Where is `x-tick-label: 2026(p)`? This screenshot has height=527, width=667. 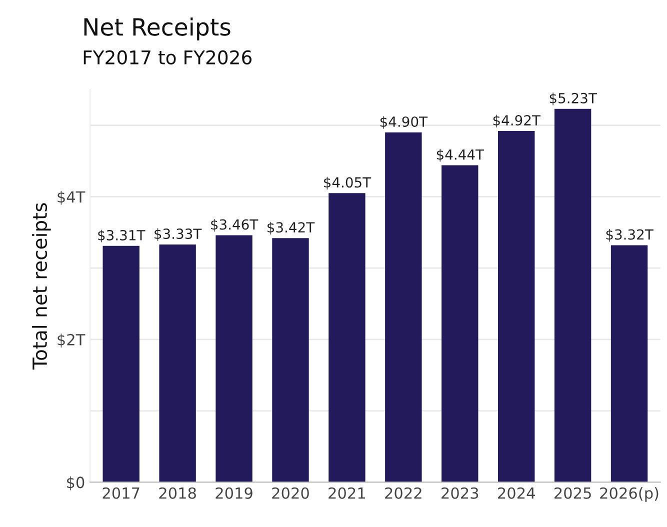 x-tick-label: 2026(p) is located at coordinates (629, 494).